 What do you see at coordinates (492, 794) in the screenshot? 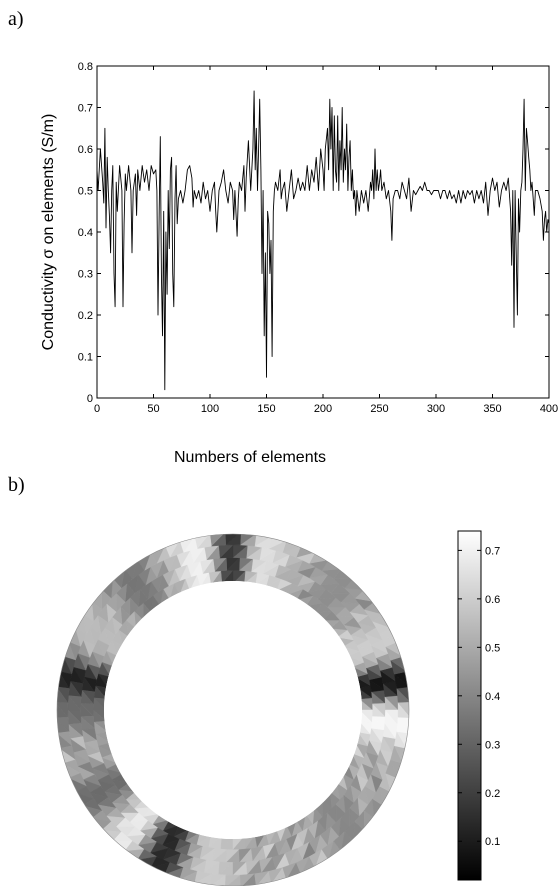
I see `colorbar-tick-label: 0.2` at bounding box center [492, 794].